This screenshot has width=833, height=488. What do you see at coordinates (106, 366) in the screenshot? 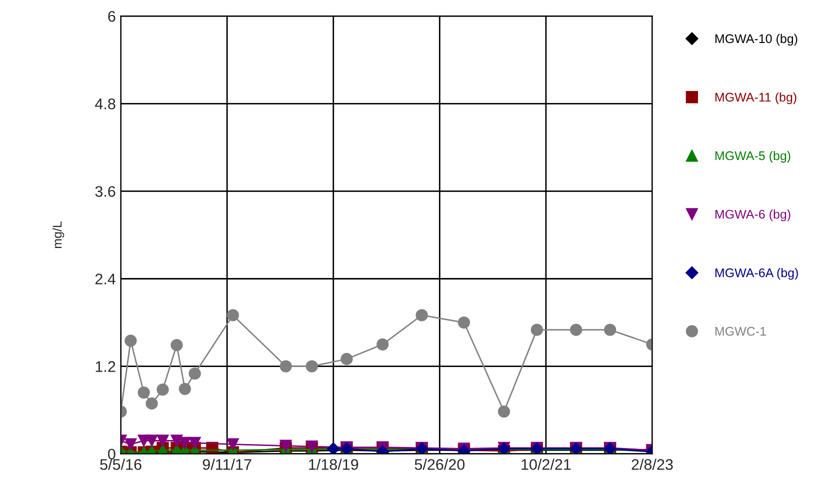
I see `y-tick-label: 1.2` at bounding box center [106, 366].